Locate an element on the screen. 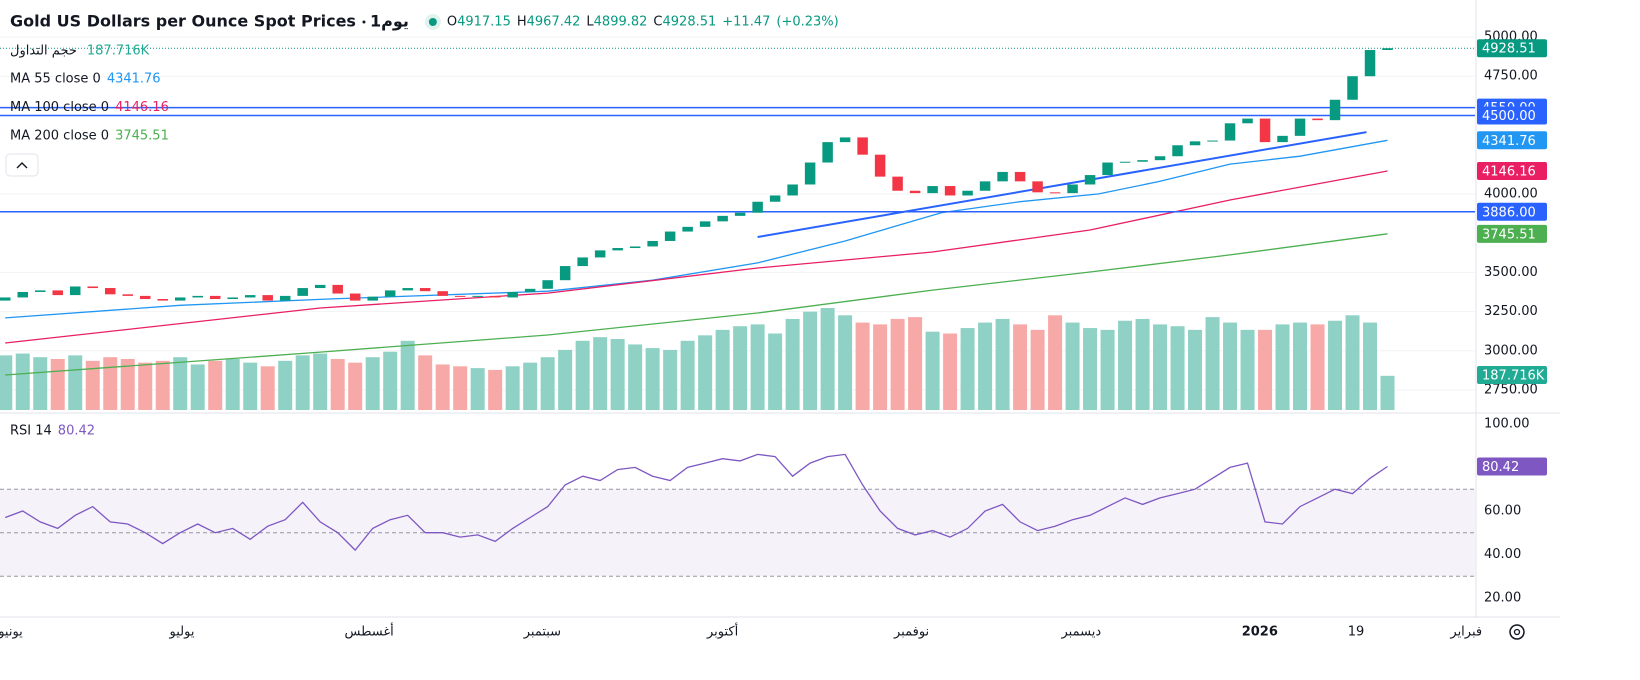 The height and width of the screenshot is (680, 1640). badge-label: 4341.76 is located at coordinates (1509, 141).